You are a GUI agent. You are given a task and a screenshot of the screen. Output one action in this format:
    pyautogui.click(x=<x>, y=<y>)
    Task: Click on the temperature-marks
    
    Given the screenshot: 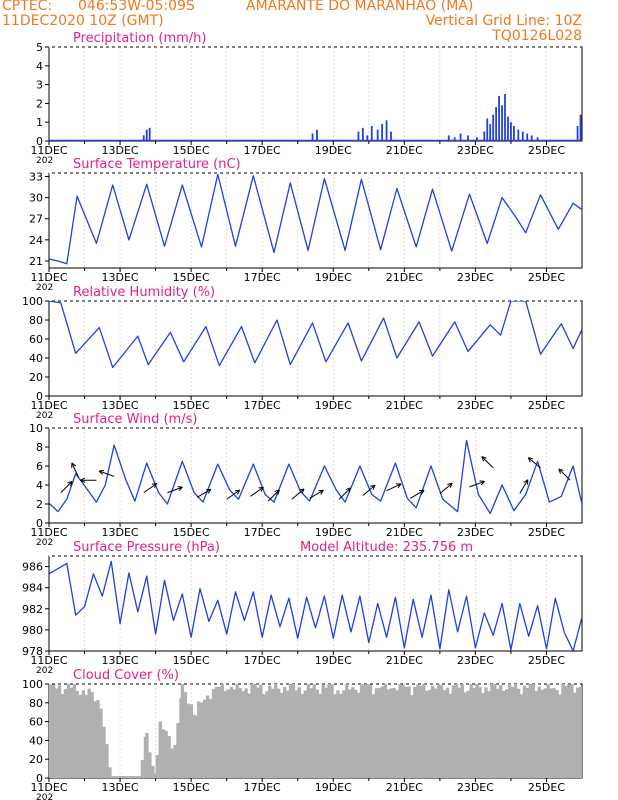 What is the action you would take?
    pyautogui.click(x=315, y=219)
    